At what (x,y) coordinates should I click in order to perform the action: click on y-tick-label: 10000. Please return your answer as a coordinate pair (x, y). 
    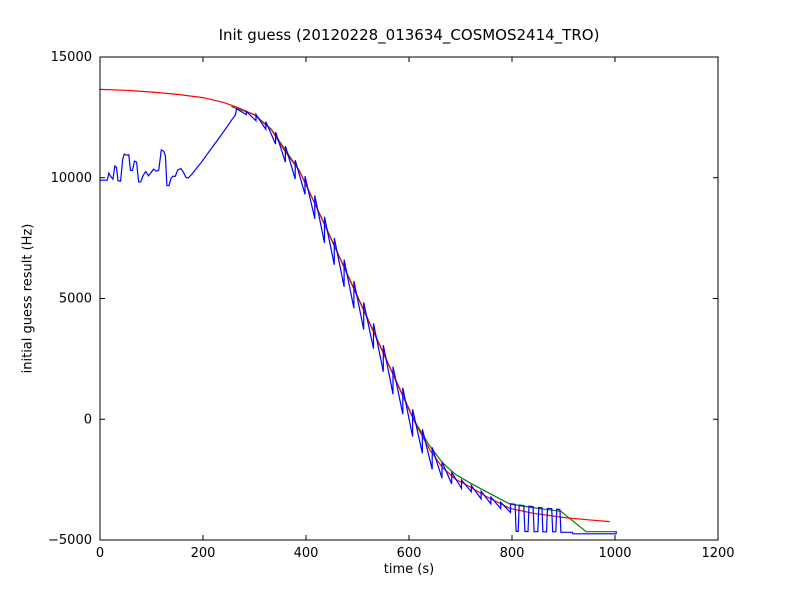
    Looking at the image, I should click on (71, 178).